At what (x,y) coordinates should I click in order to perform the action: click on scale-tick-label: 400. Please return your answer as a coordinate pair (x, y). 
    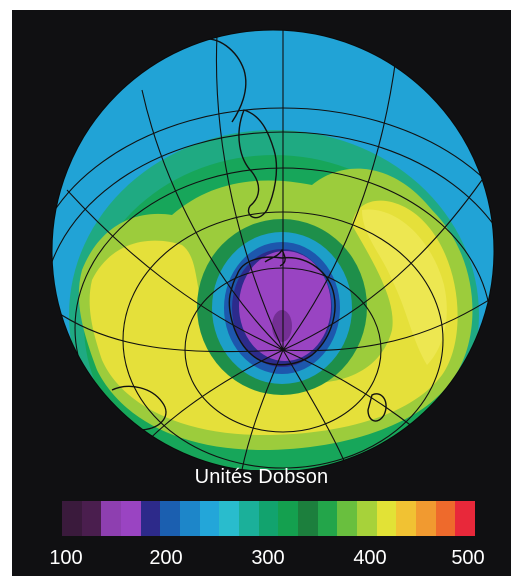
    Looking at the image, I should click on (370, 558).